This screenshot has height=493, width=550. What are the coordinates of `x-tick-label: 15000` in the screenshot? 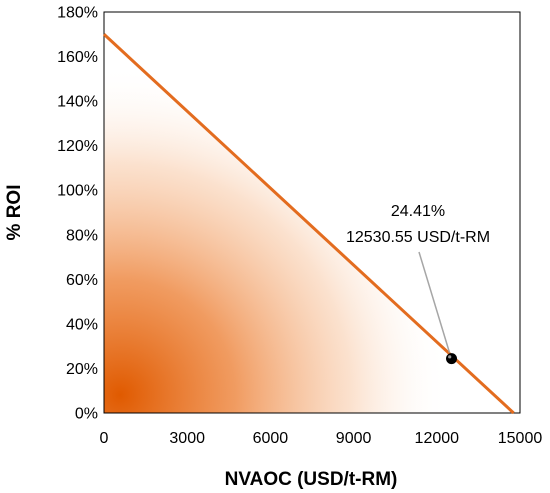 It's located at (520, 438).